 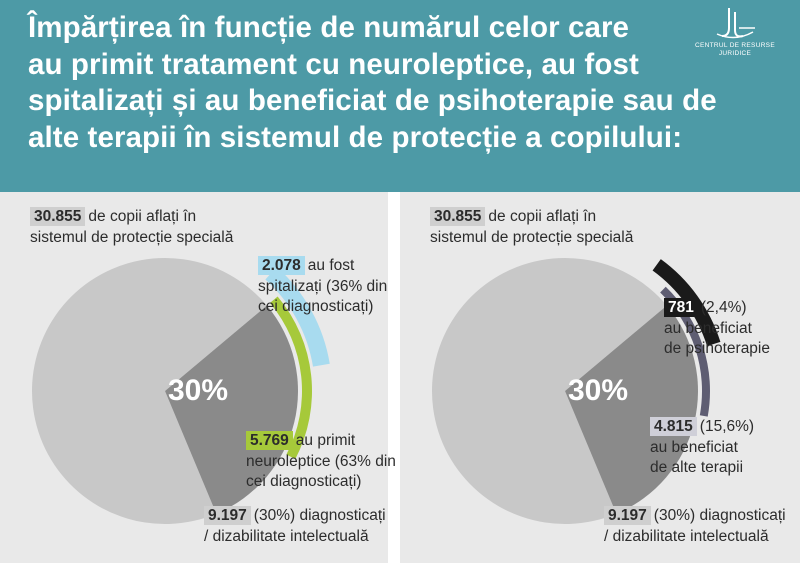 I want to click on neuroleptics-text: neuroleptice (63% din, so click(x=321, y=461).